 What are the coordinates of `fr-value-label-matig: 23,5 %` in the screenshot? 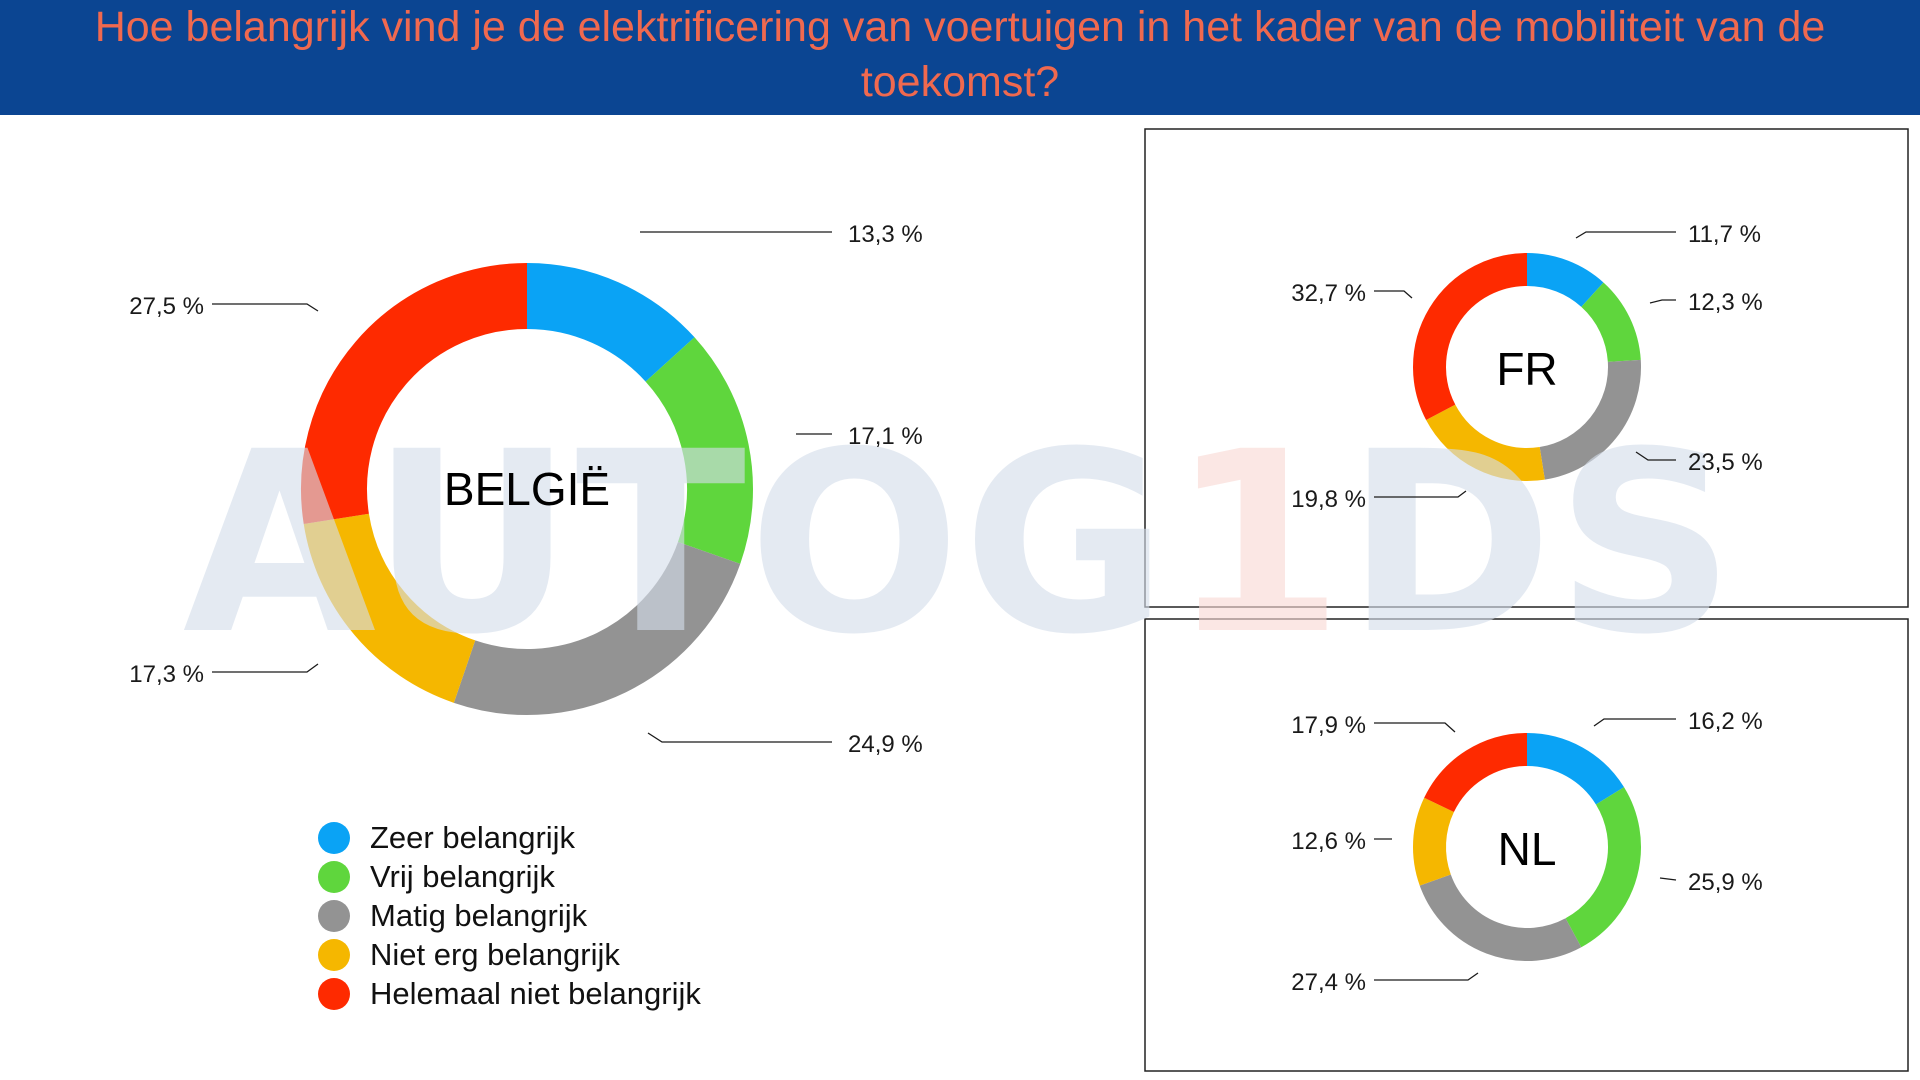 It's located at (1725, 462).